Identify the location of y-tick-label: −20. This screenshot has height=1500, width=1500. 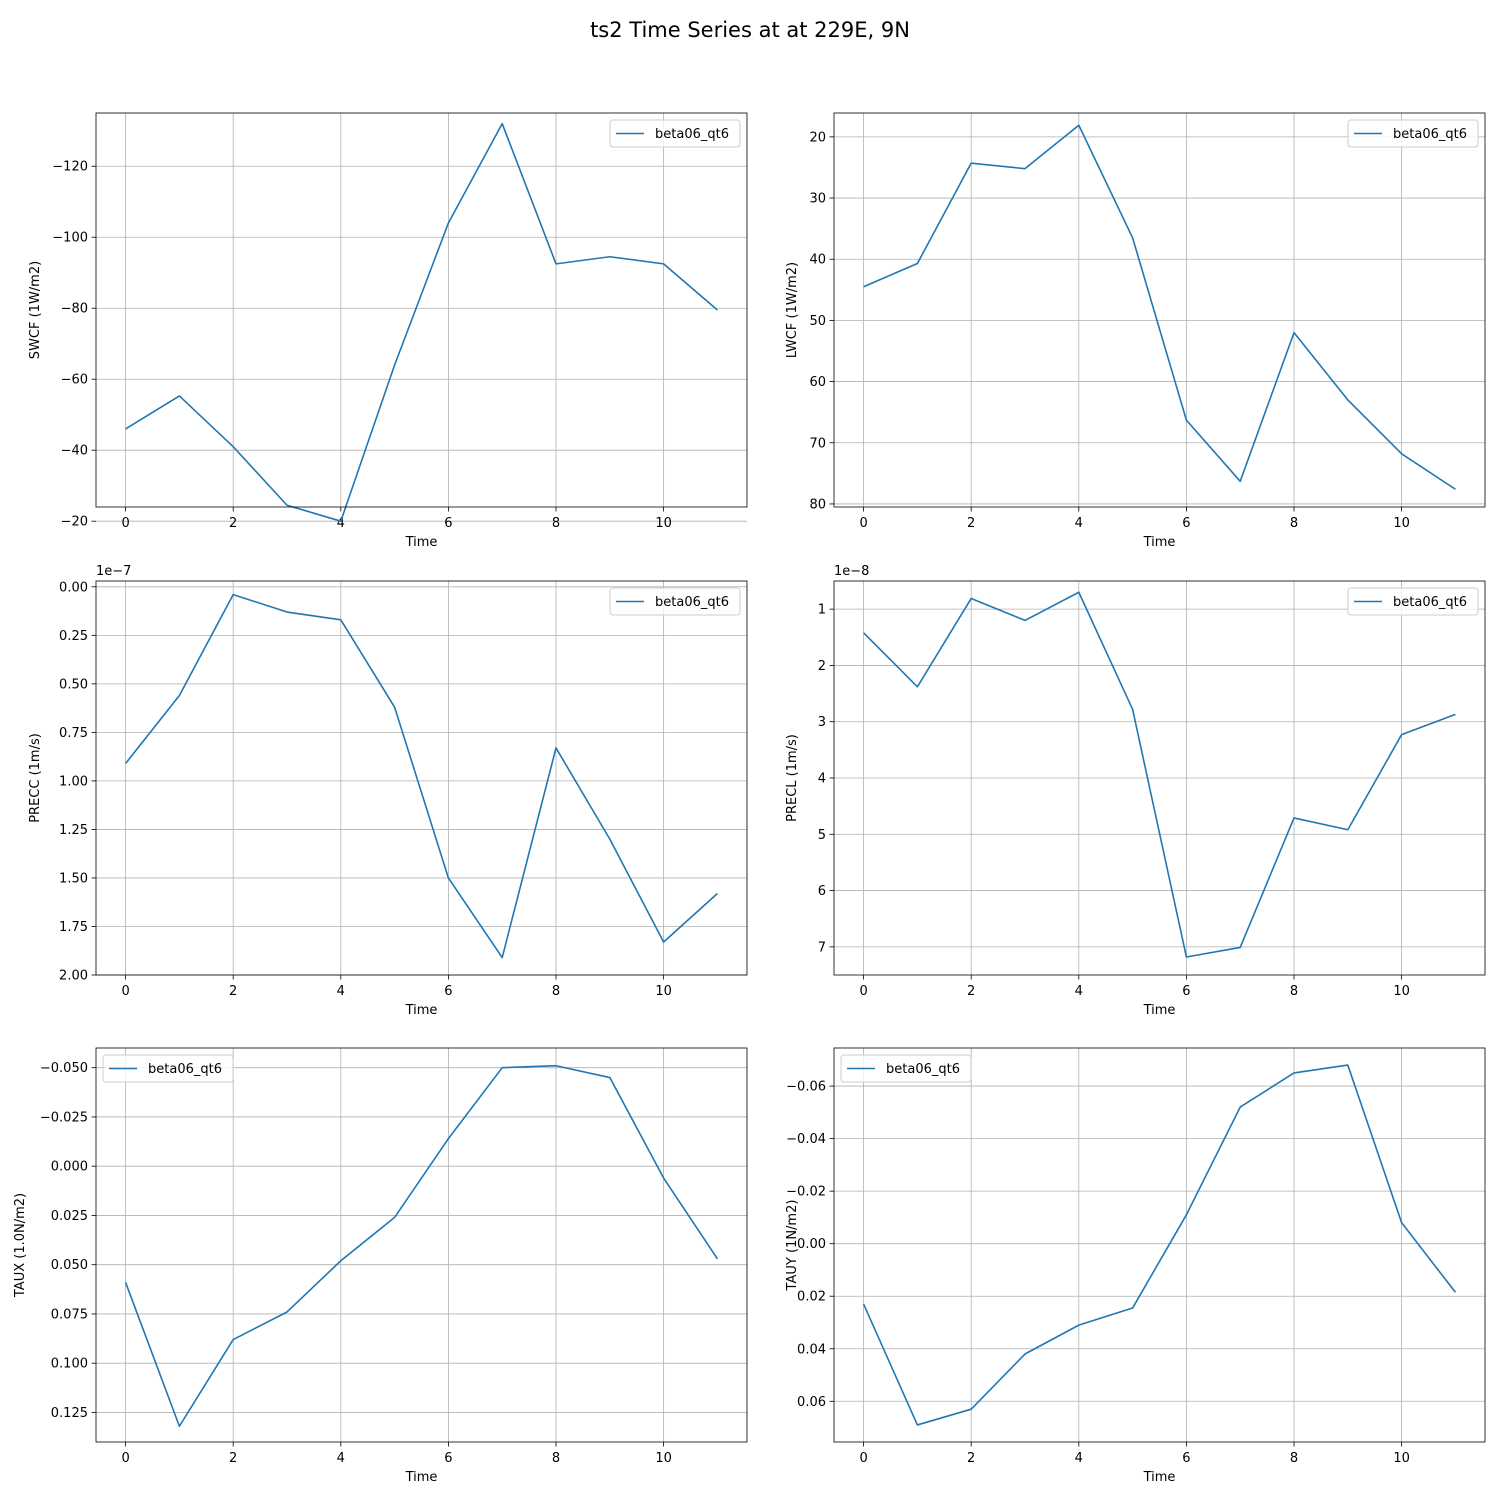
(74, 522).